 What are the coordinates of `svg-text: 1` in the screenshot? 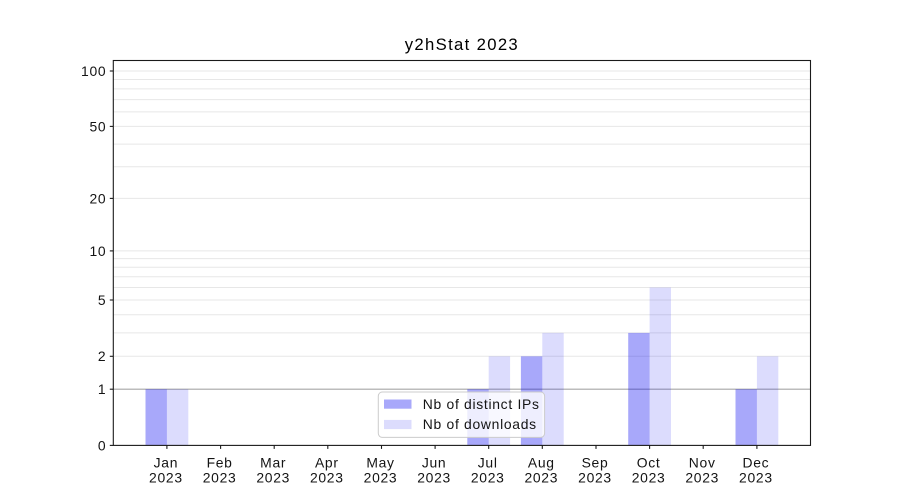 It's located at (102, 389).